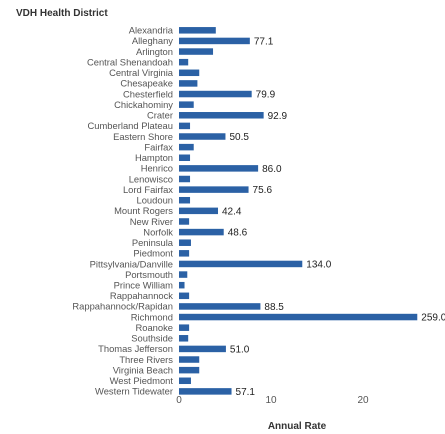  What do you see at coordinates (158, 146) in the screenshot?
I see `category-label: Fairfax` at bounding box center [158, 146].